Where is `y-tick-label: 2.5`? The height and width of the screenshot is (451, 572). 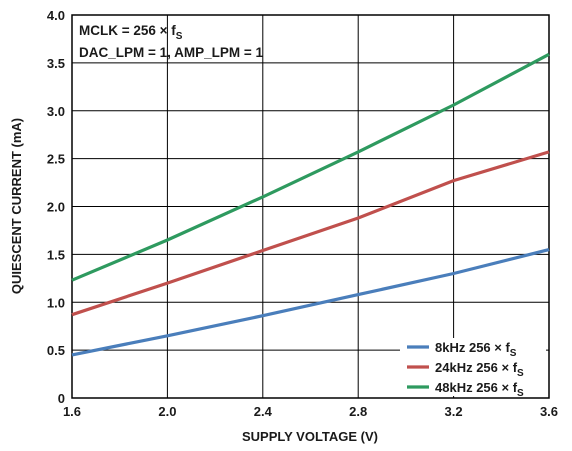 y-tick-label: 2.5 is located at coordinates (56, 159).